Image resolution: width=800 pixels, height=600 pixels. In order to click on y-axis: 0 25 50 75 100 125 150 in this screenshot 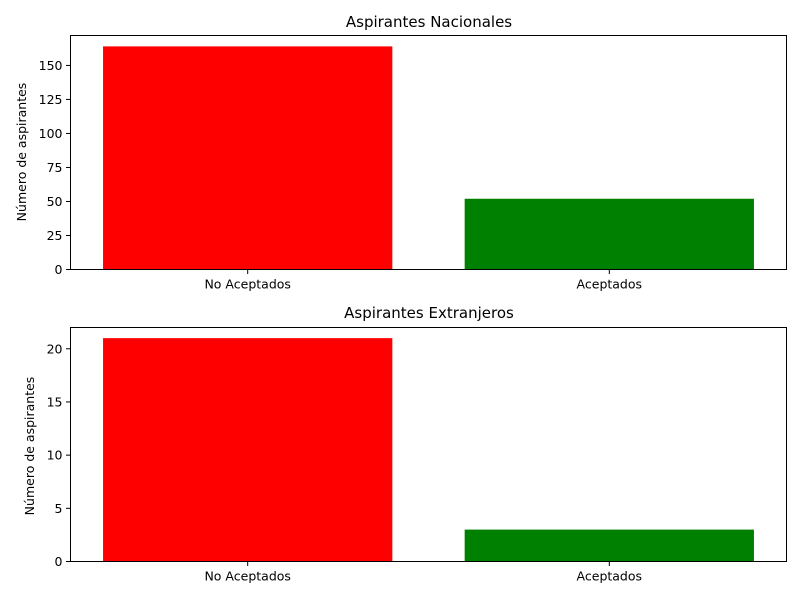, I will do `click(55, 167)`.